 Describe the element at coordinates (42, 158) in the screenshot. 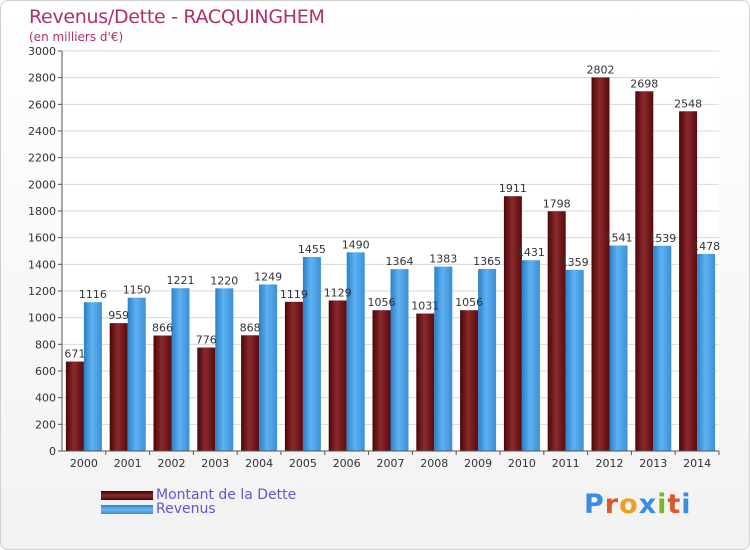

I see `y-tick-label: 2200` at that location.